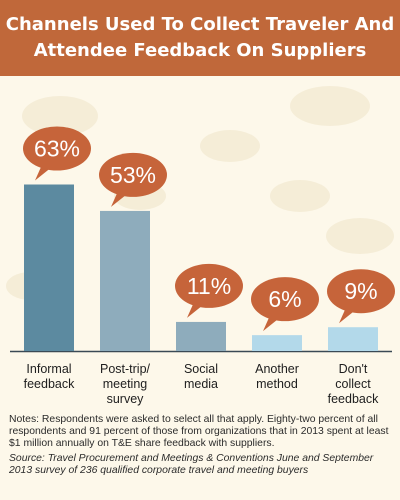  Describe the element at coordinates (201, 369) in the screenshot. I see `category-label: Social` at that location.